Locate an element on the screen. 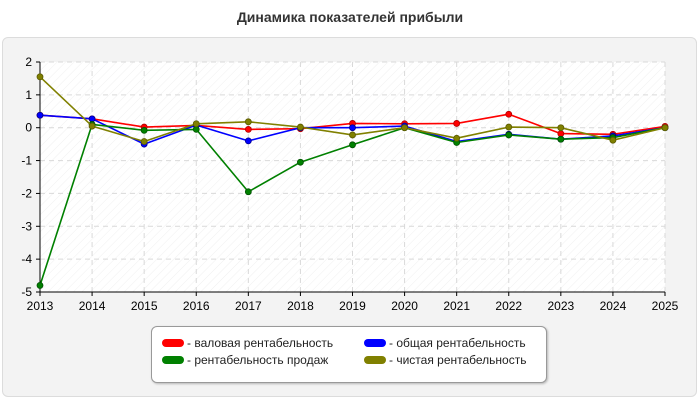 This screenshot has height=400, width=700. y-tick-label: -5 is located at coordinates (26, 292).